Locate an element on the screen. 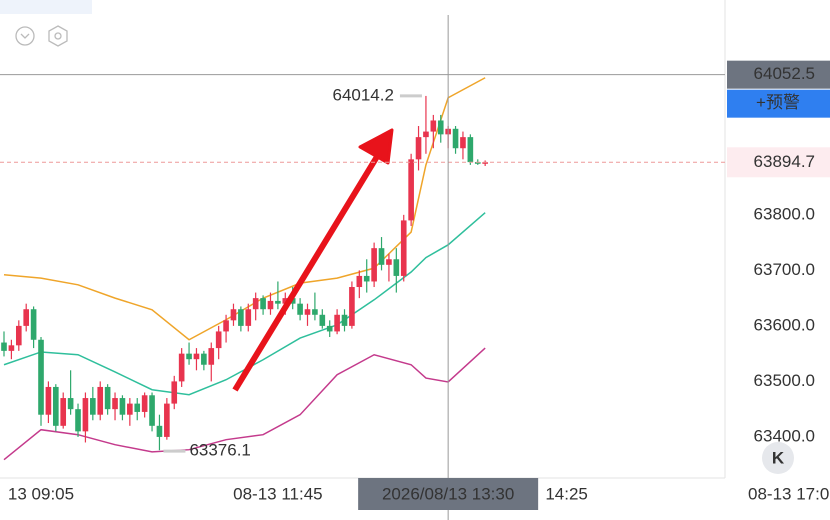 The width and height of the screenshot is (830, 520). top-tab is located at coordinates (46, 7).